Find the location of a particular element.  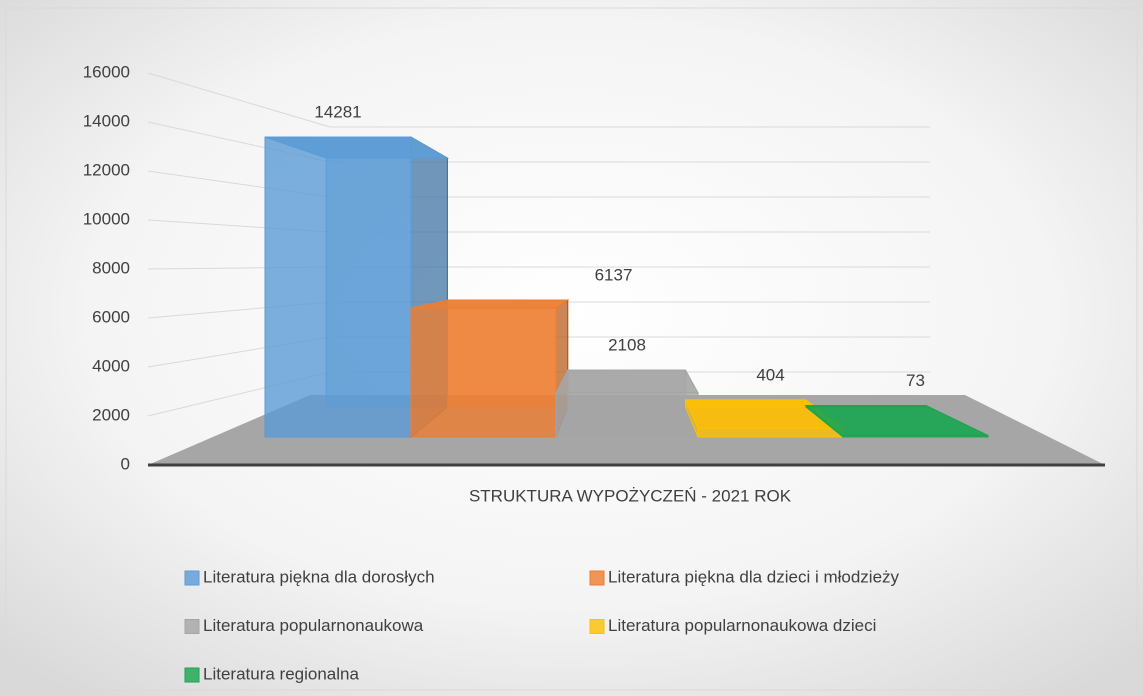

data-label: 14281 is located at coordinates (337, 112).